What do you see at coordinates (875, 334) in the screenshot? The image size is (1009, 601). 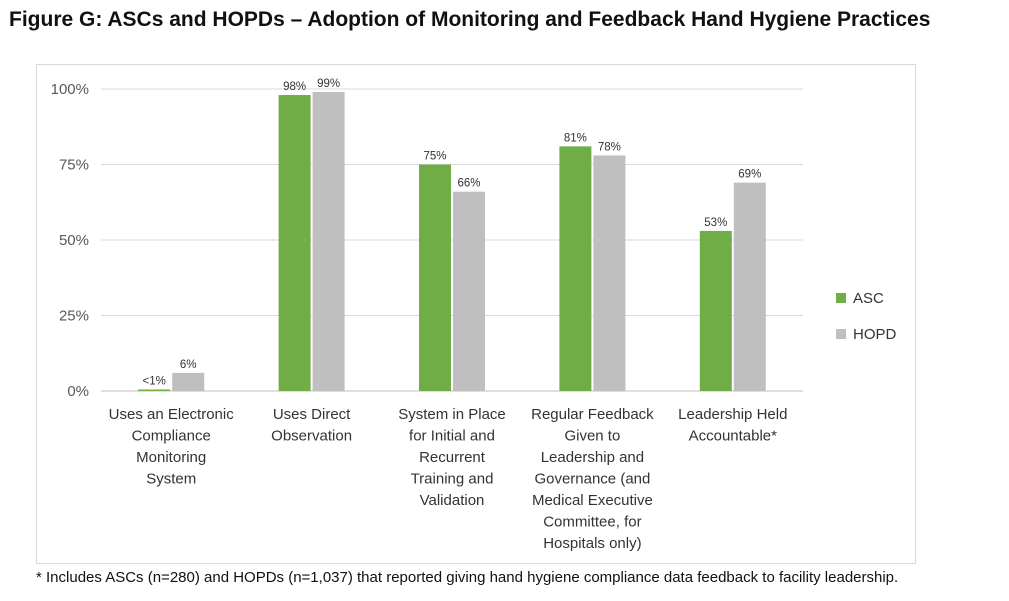 I see `legend-label-hopd: HOPD` at bounding box center [875, 334].